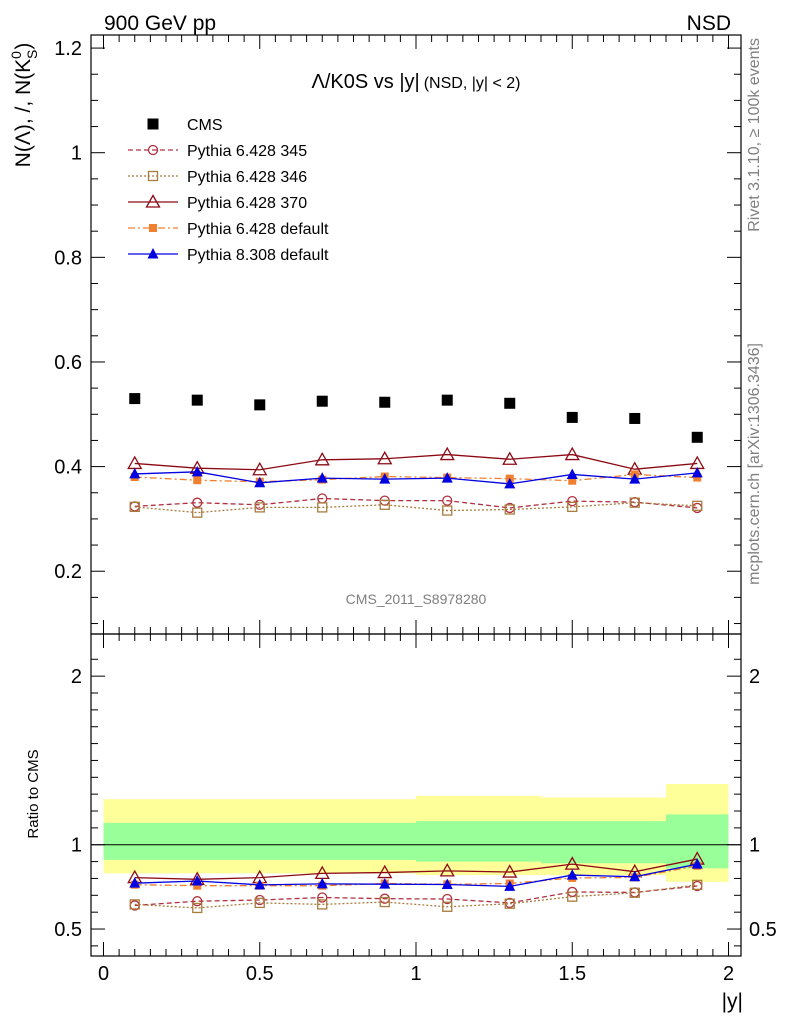  I want to click on ratio-point-p345, so click(322, 897).